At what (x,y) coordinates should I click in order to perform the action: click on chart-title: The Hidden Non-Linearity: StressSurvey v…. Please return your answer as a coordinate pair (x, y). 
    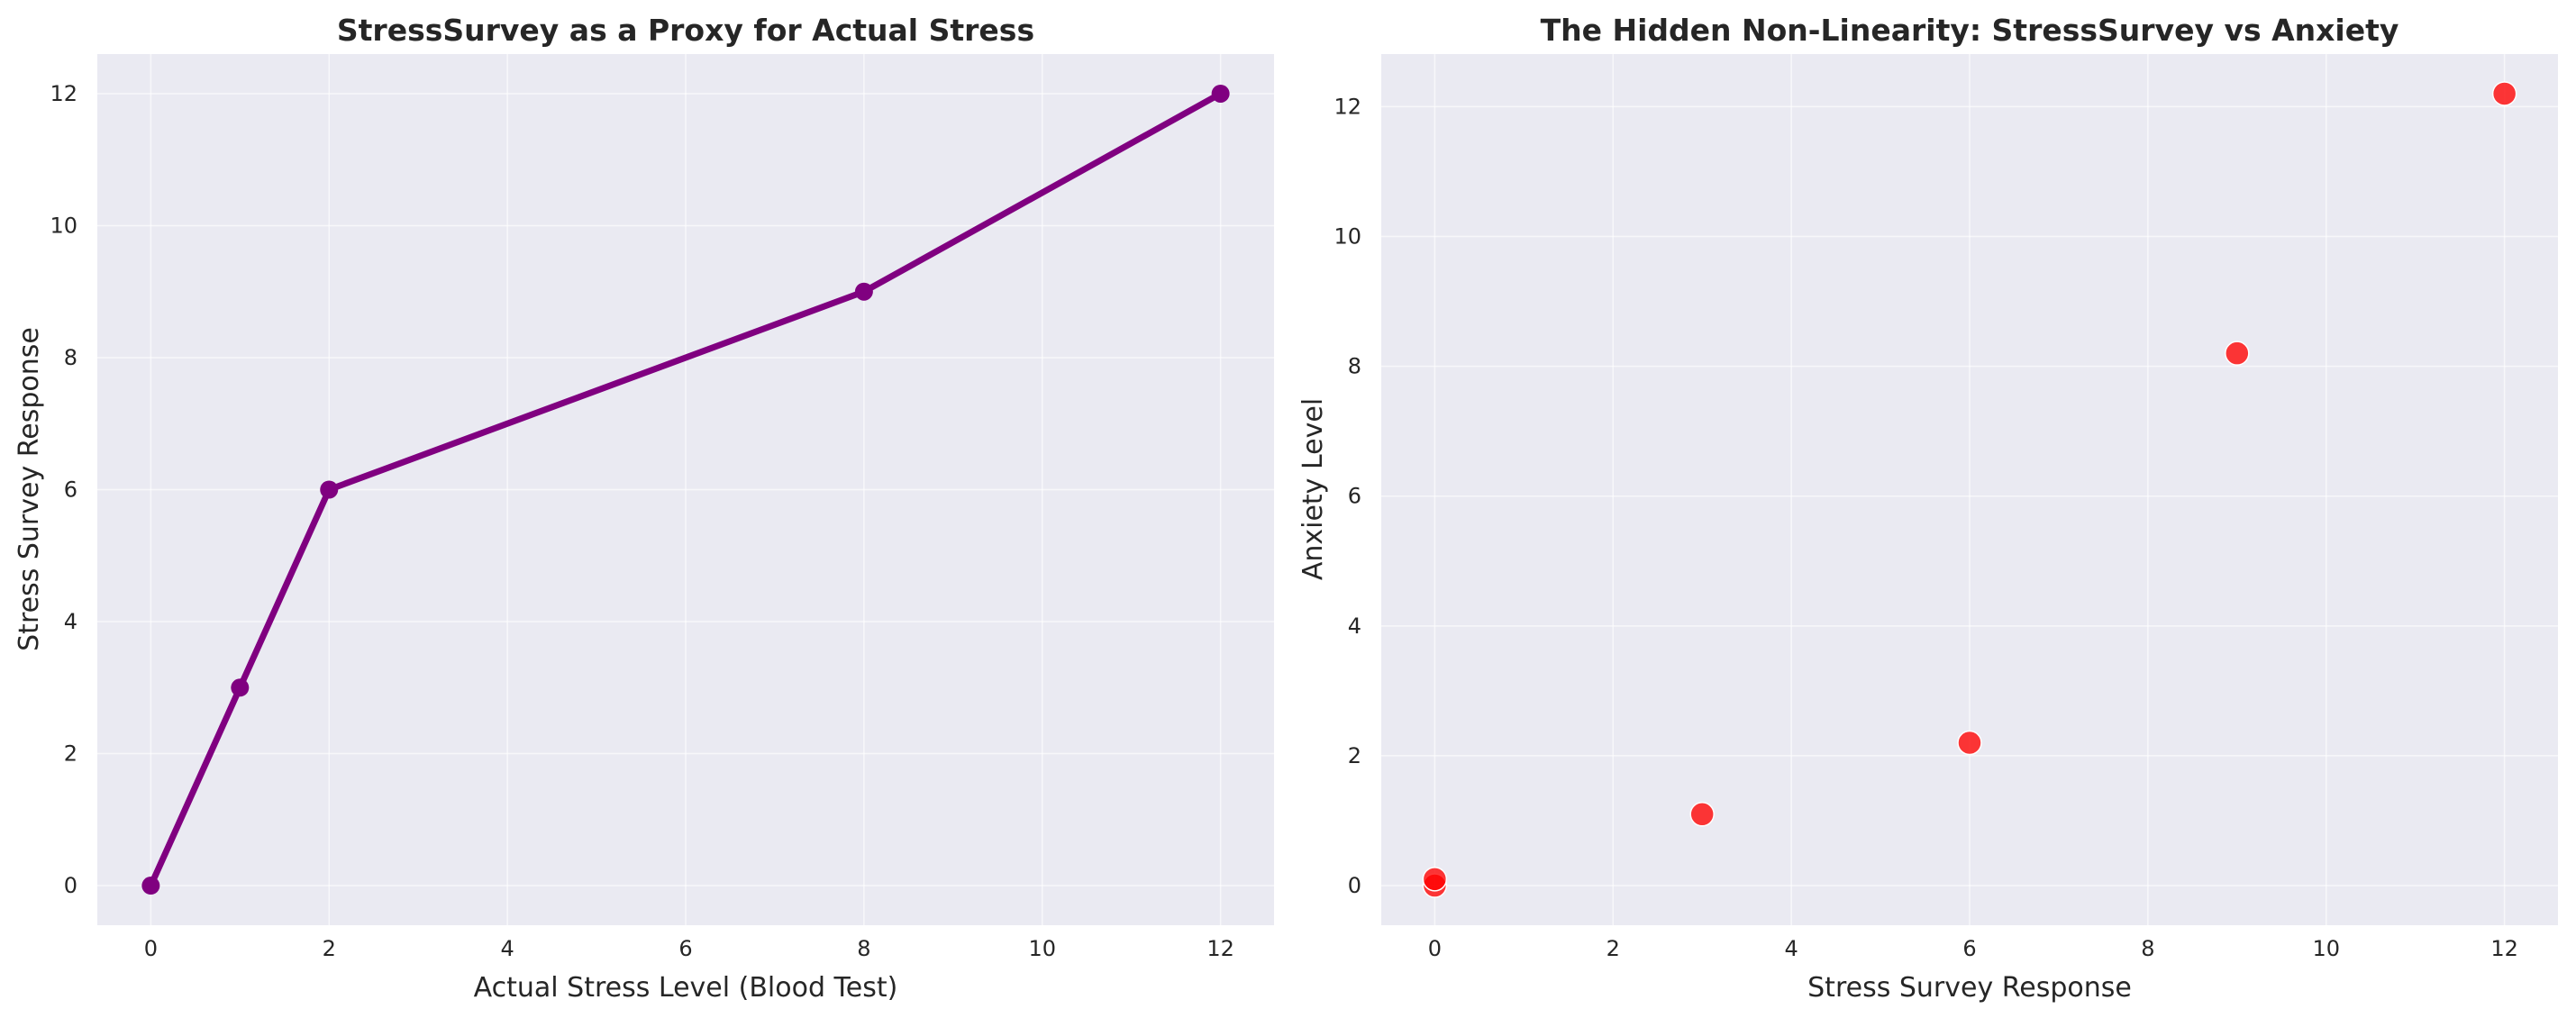
    Looking at the image, I should click on (1970, 31).